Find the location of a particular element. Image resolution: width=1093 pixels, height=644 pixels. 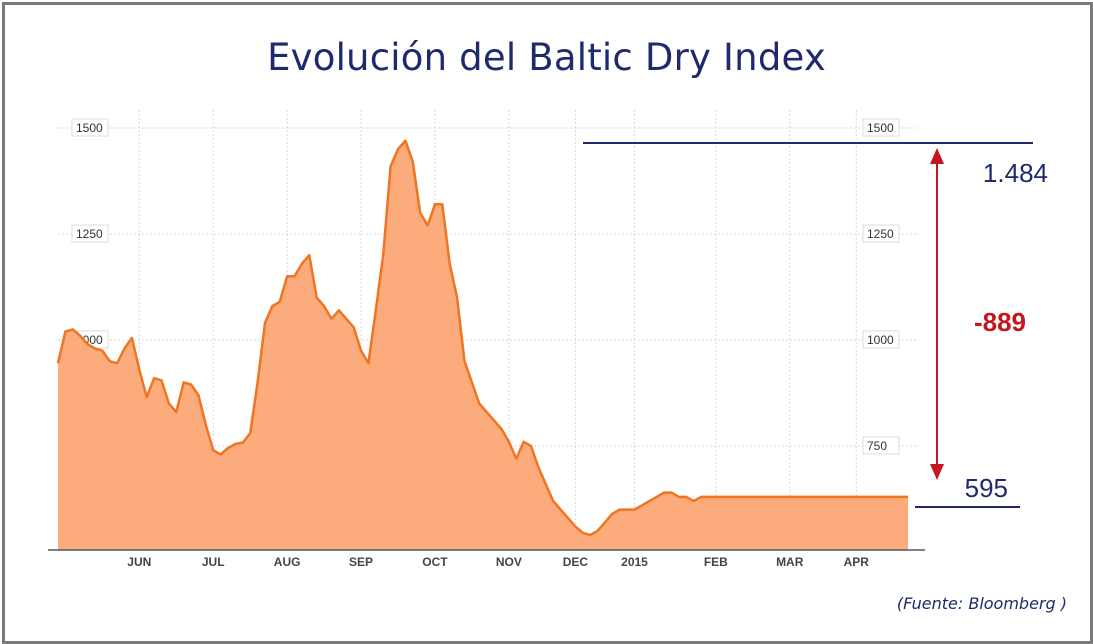

y-tick-label: 1000 is located at coordinates (880, 340).